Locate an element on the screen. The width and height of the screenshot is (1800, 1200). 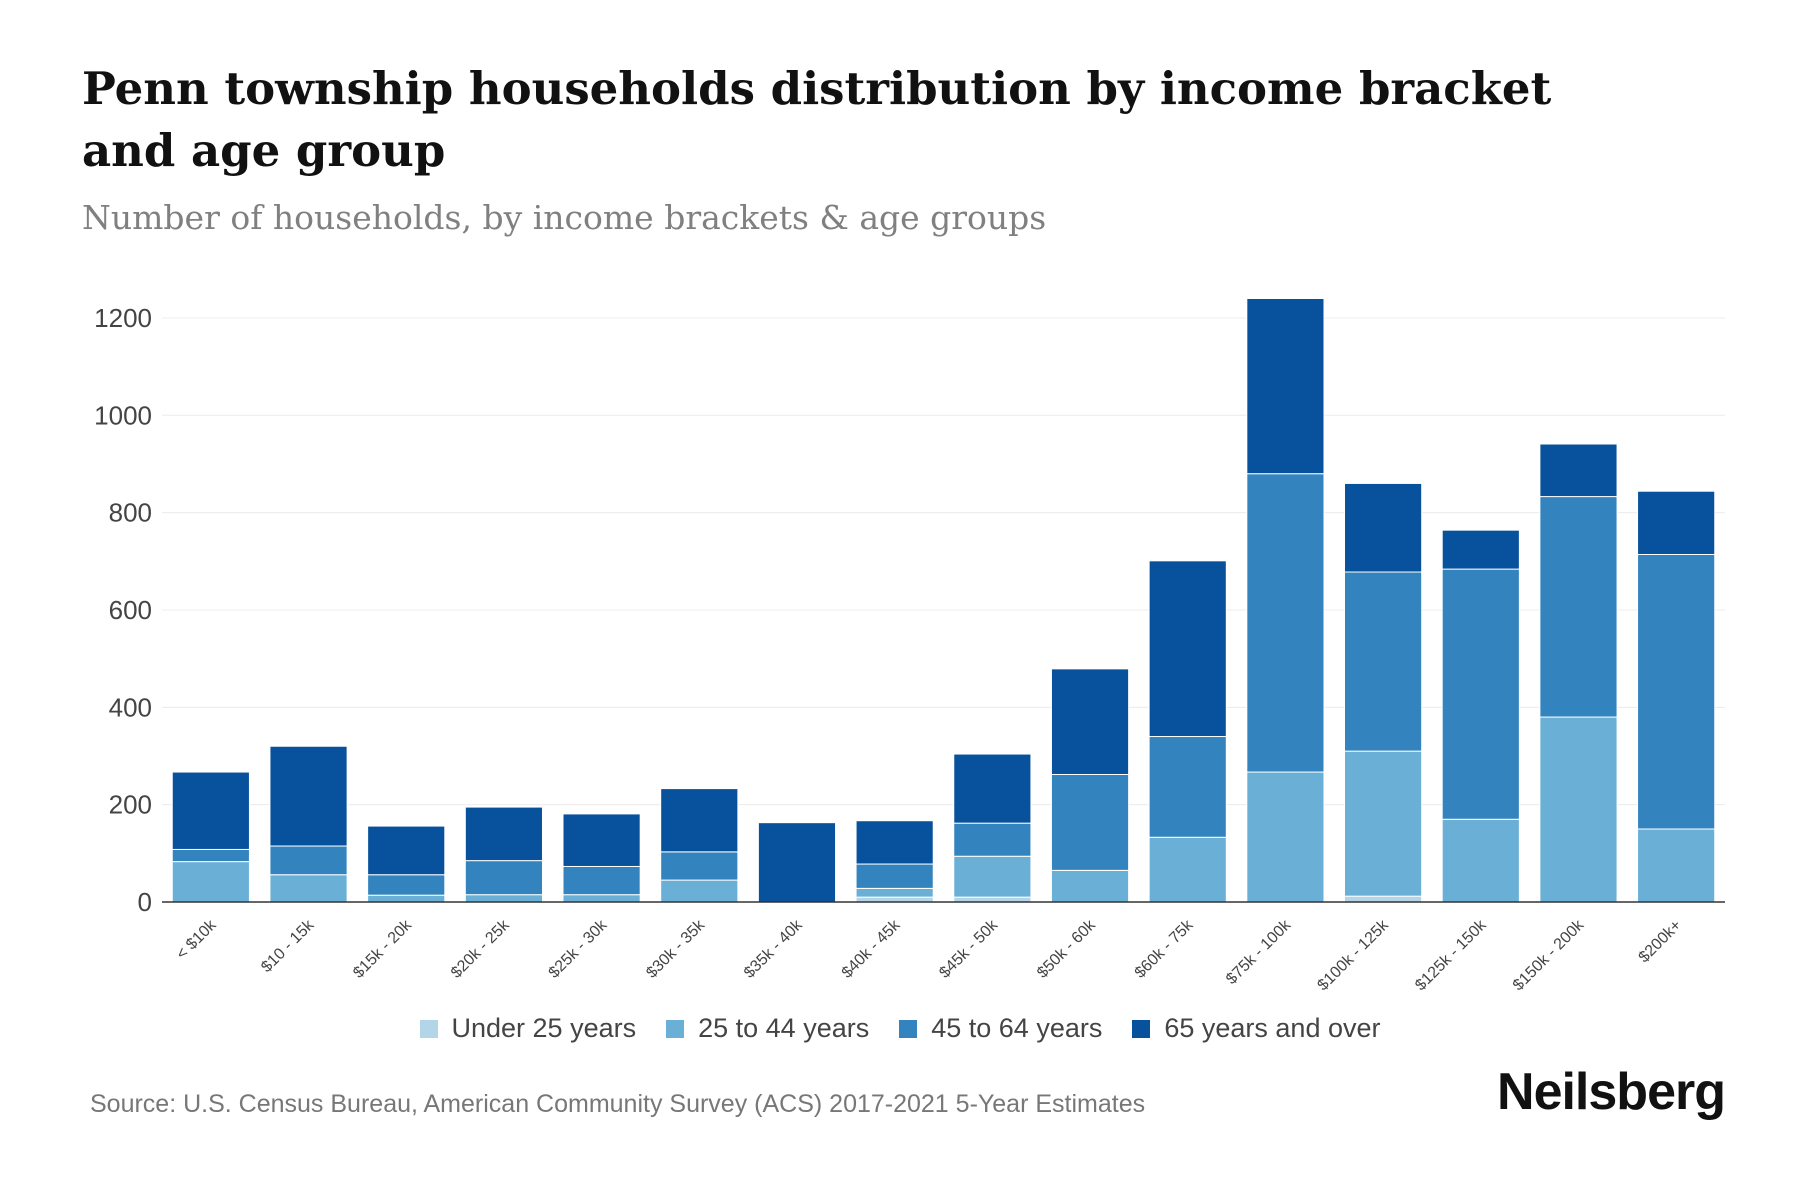
x-tick-label: $125k - 150k is located at coordinates (1451, 955).